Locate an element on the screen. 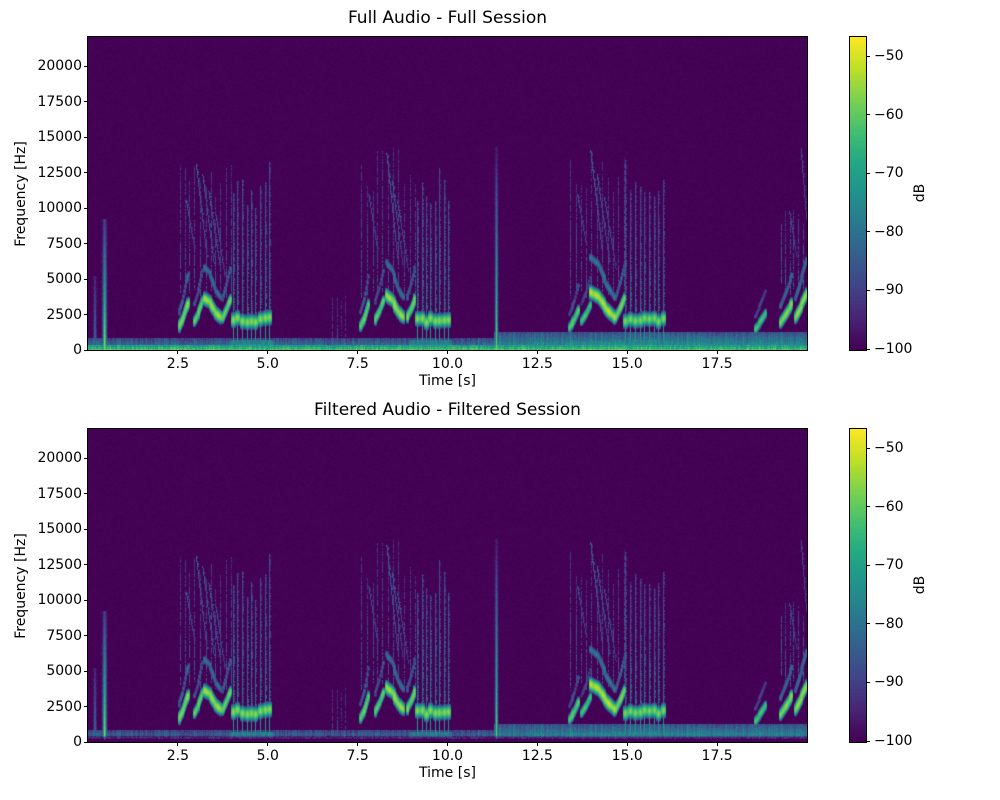  x-axis-label-full: Time [s] is located at coordinates (447, 381).